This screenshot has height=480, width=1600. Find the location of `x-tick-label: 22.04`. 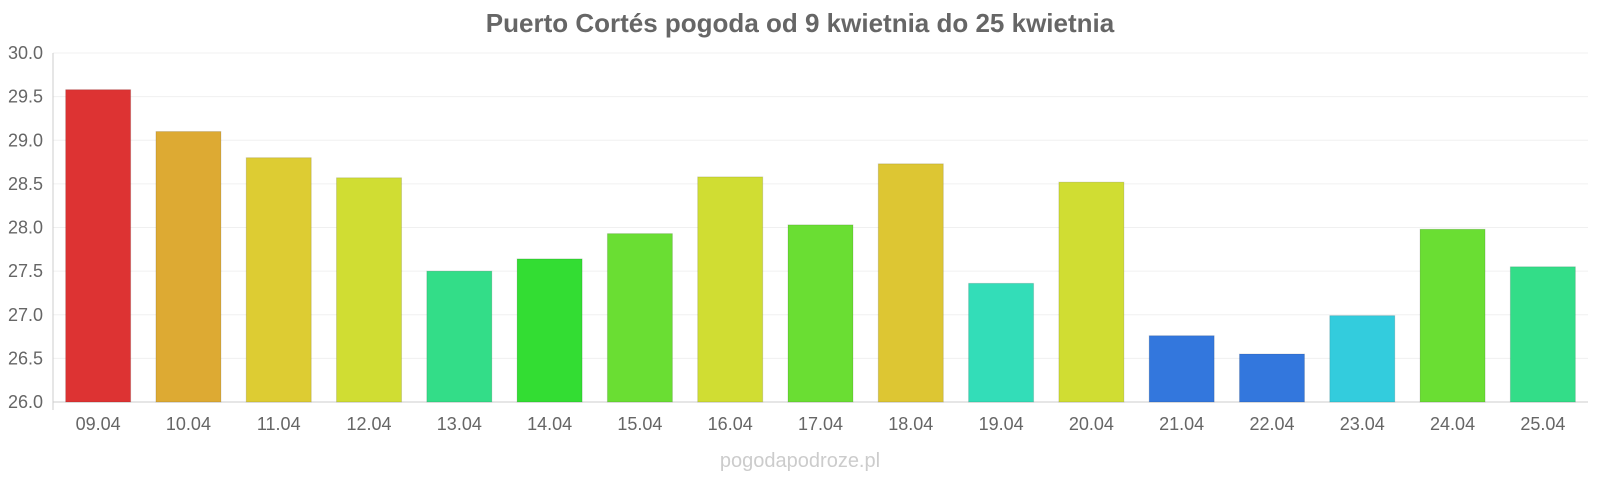

x-tick-label: 22.04 is located at coordinates (1271, 424).